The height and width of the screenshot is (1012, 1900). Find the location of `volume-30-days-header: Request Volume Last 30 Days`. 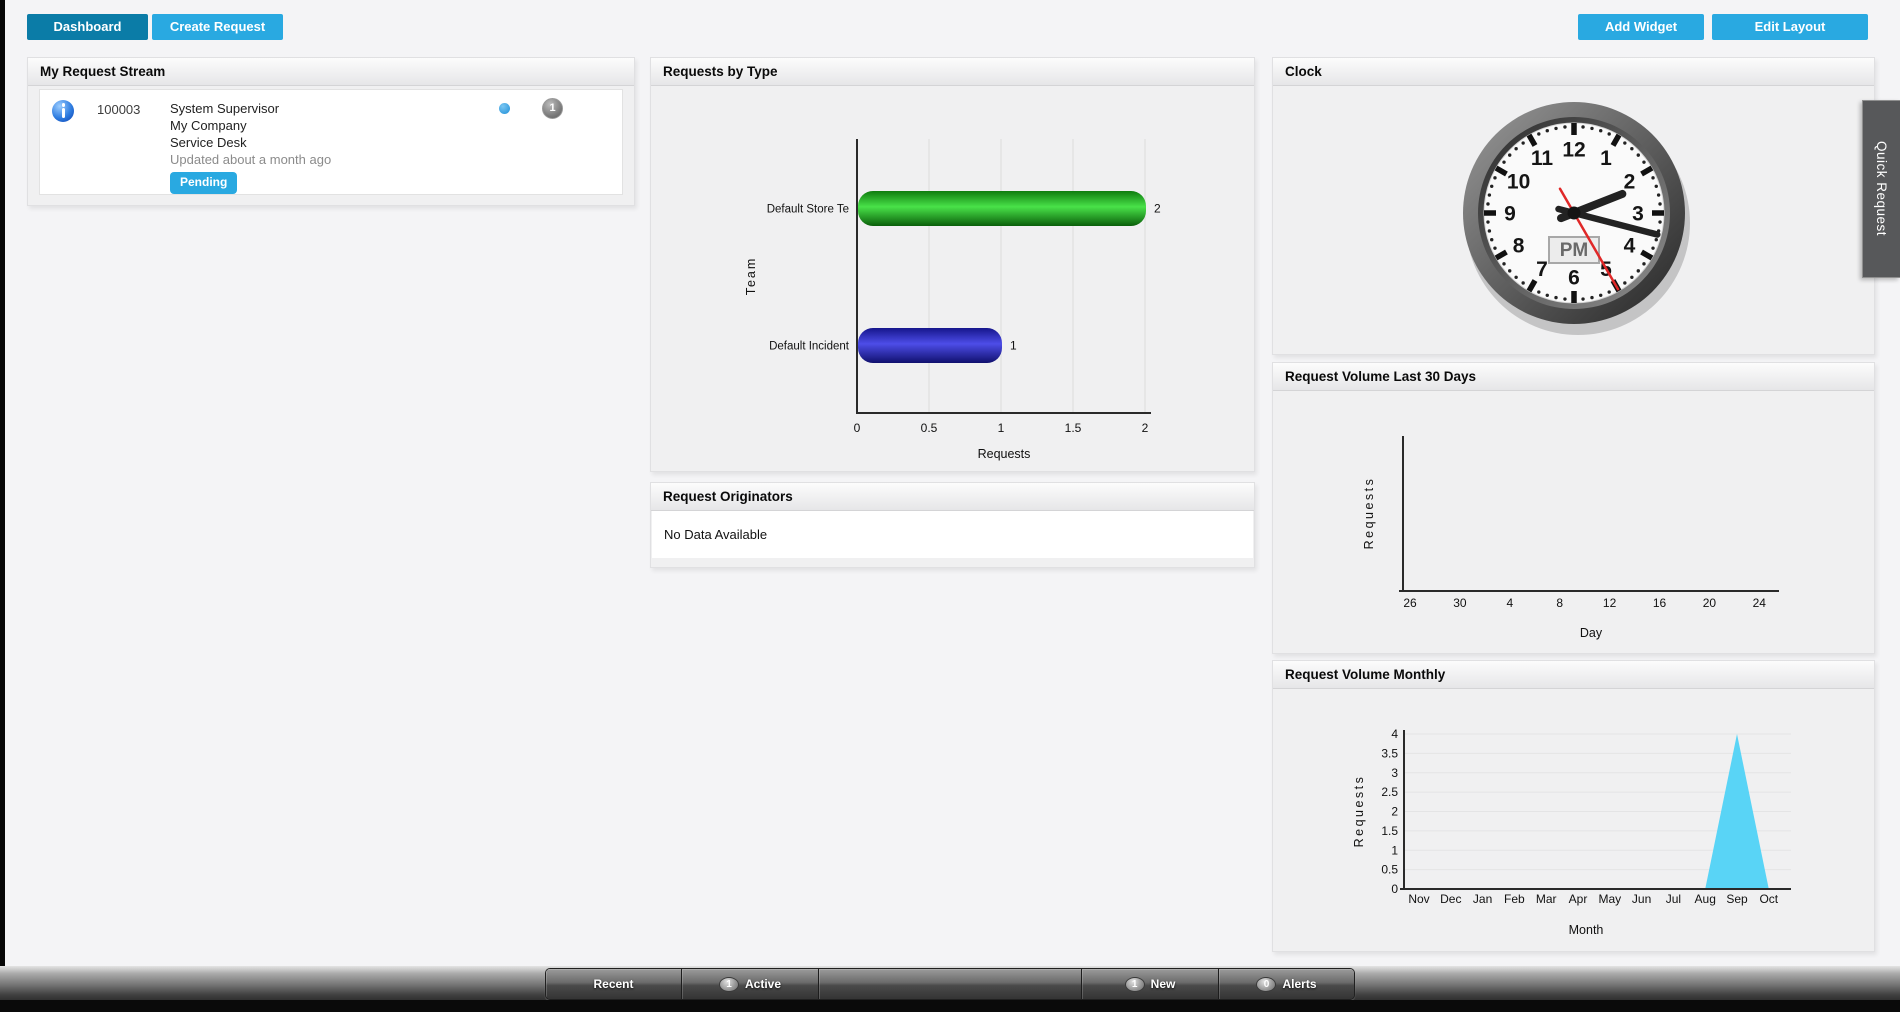

volume-30-days-header: Request Volume Last 30 Days is located at coordinates (1573, 377).